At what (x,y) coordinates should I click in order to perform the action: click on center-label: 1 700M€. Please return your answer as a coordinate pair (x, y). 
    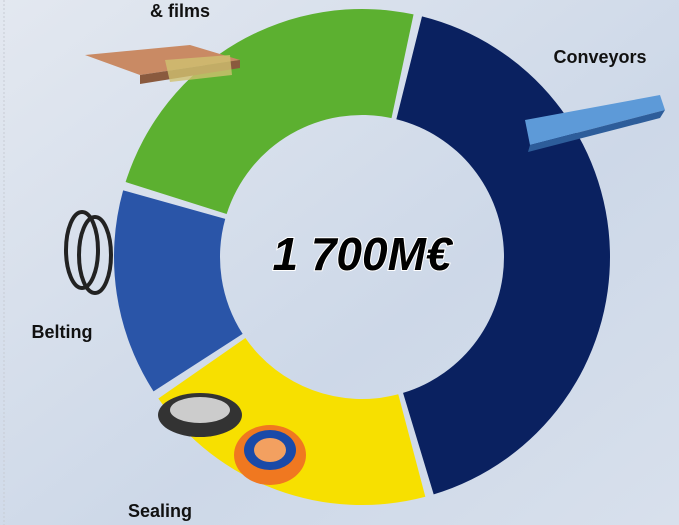
    Looking at the image, I should click on (362, 254).